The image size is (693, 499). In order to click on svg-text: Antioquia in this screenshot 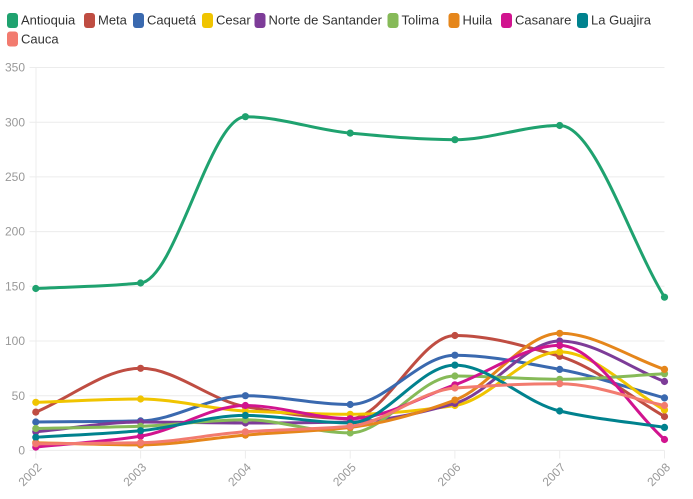, I will do `click(48, 20)`.